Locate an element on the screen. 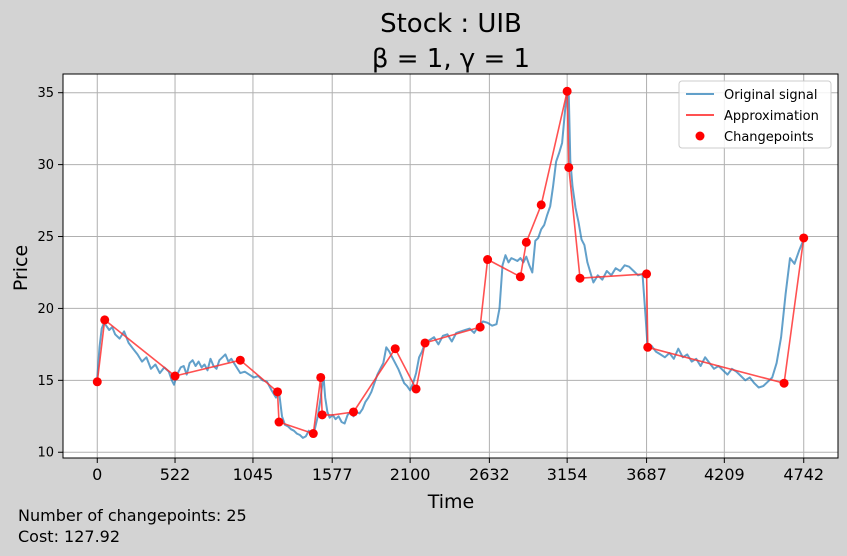 The width and height of the screenshot is (847, 556). x-tick-label: 0 is located at coordinates (97, 474).